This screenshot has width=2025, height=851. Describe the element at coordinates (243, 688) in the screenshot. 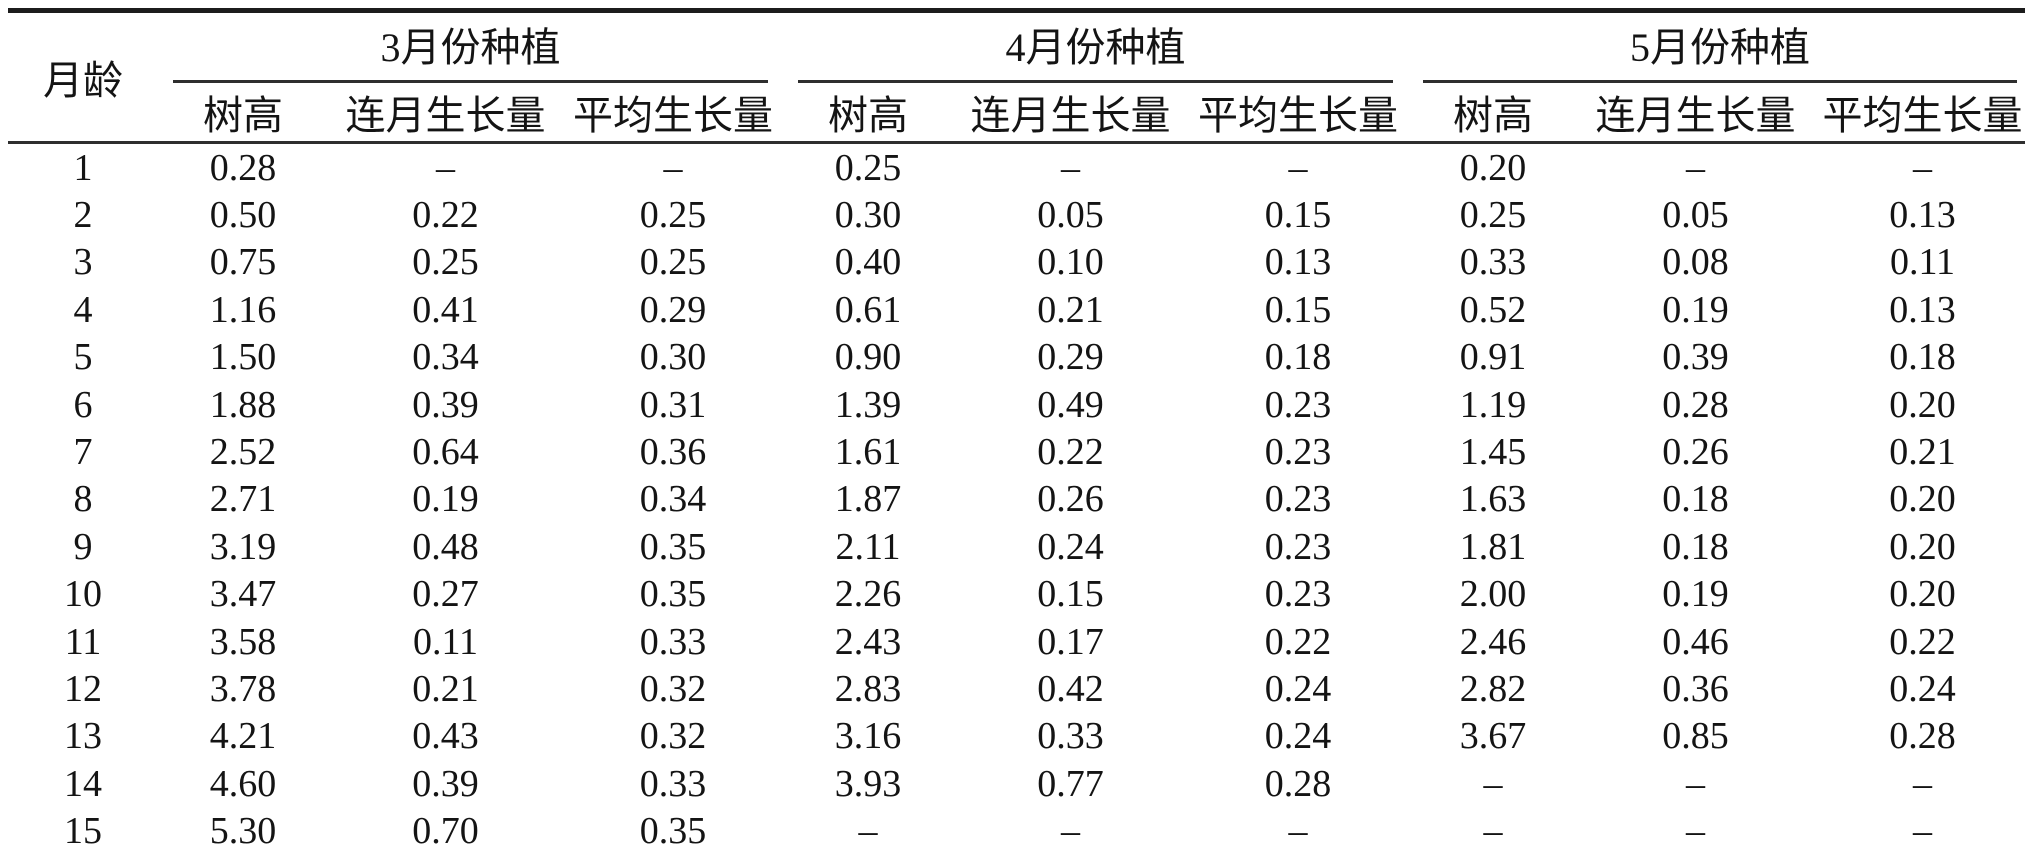

I see `value-cell: 3.78` at that location.